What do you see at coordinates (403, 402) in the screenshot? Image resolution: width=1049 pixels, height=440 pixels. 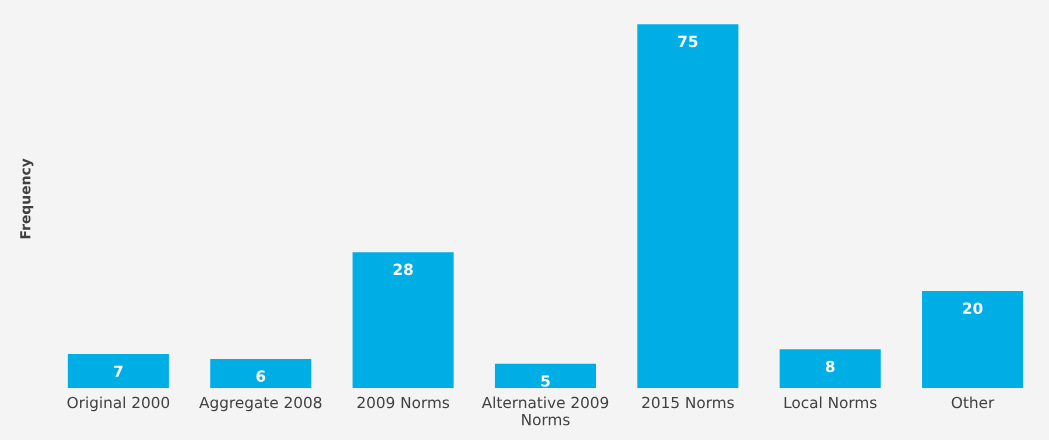 I see `x-tick-label: 2009 Norms` at bounding box center [403, 402].